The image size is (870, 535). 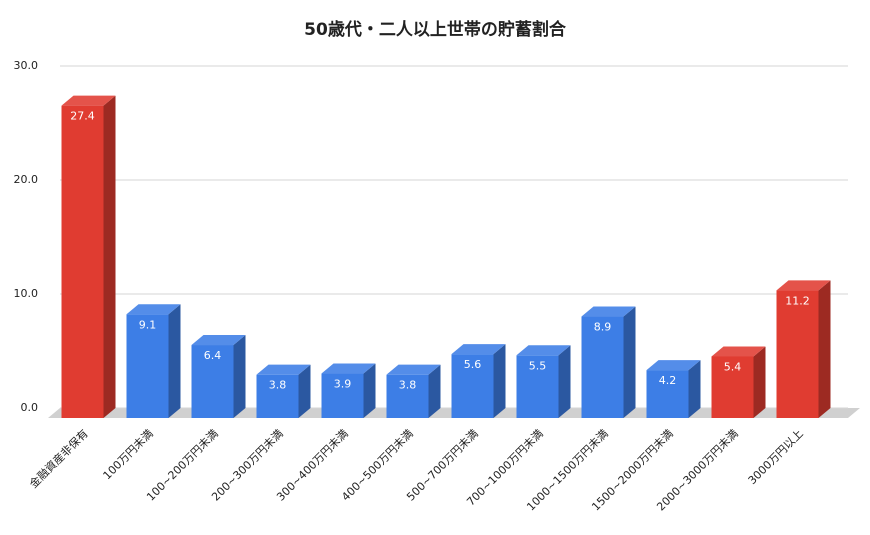 What do you see at coordinates (377, 465) in the screenshot?
I see `x-tick-label: 400~500万円未満` at bounding box center [377, 465].